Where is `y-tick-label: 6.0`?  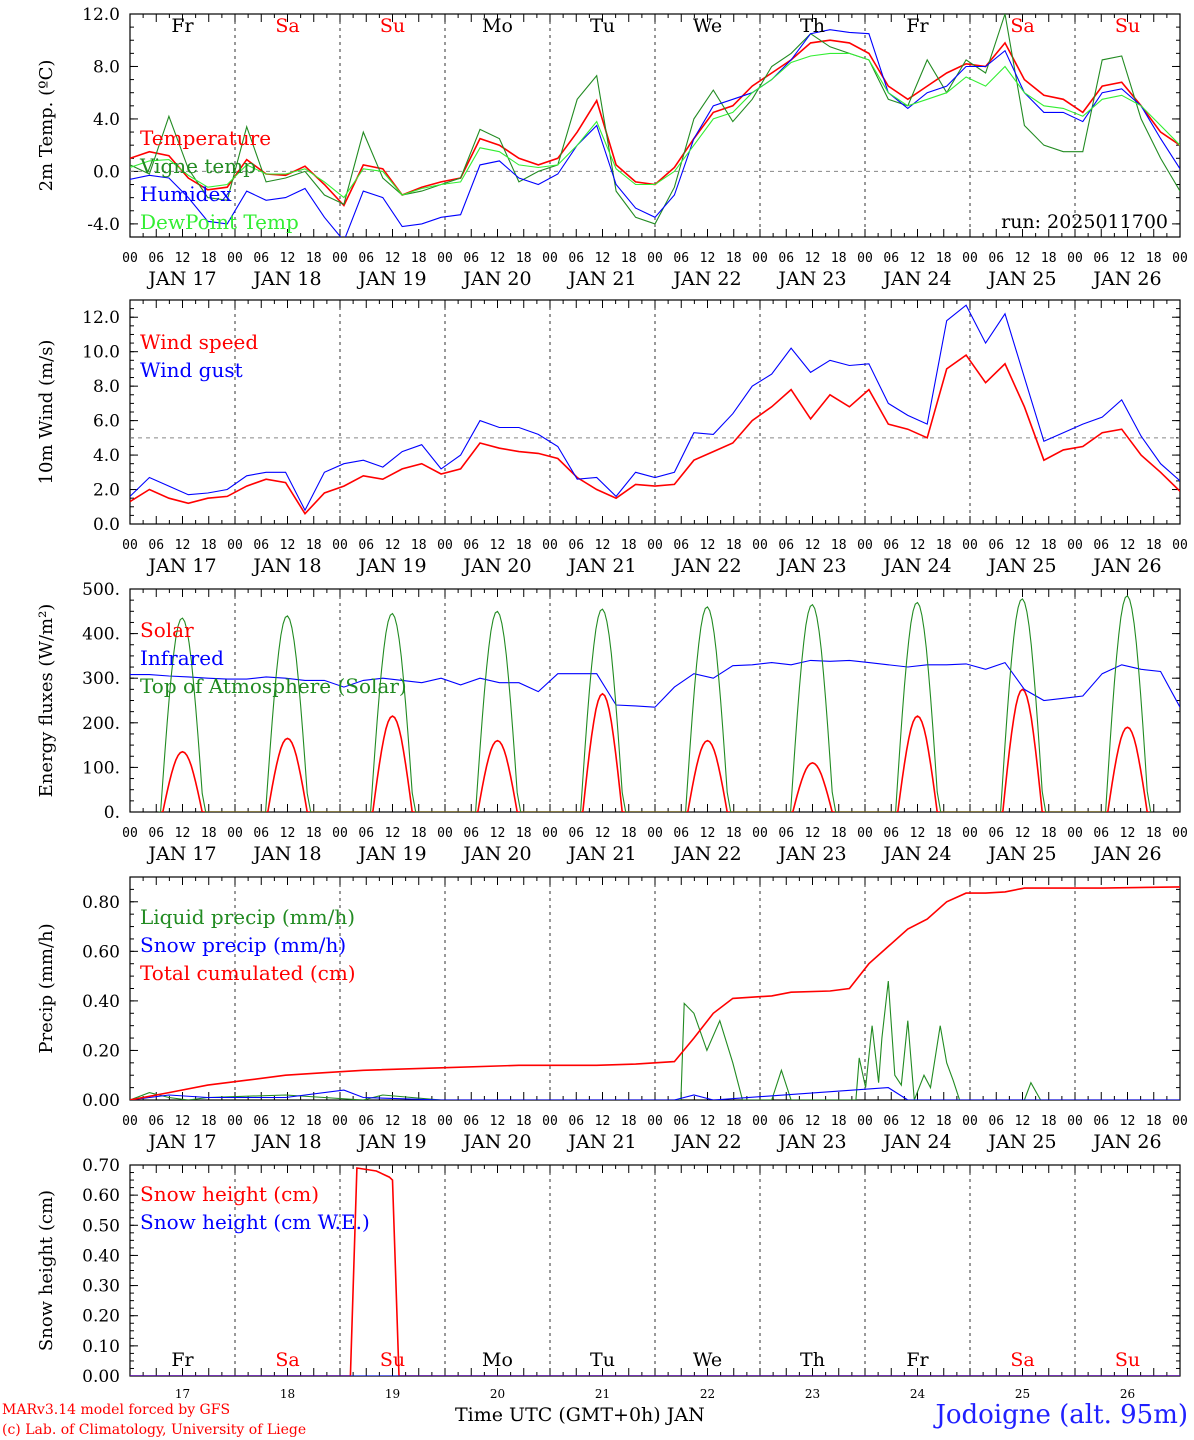 y-tick-label: 6.0 is located at coordinates (106, 422).